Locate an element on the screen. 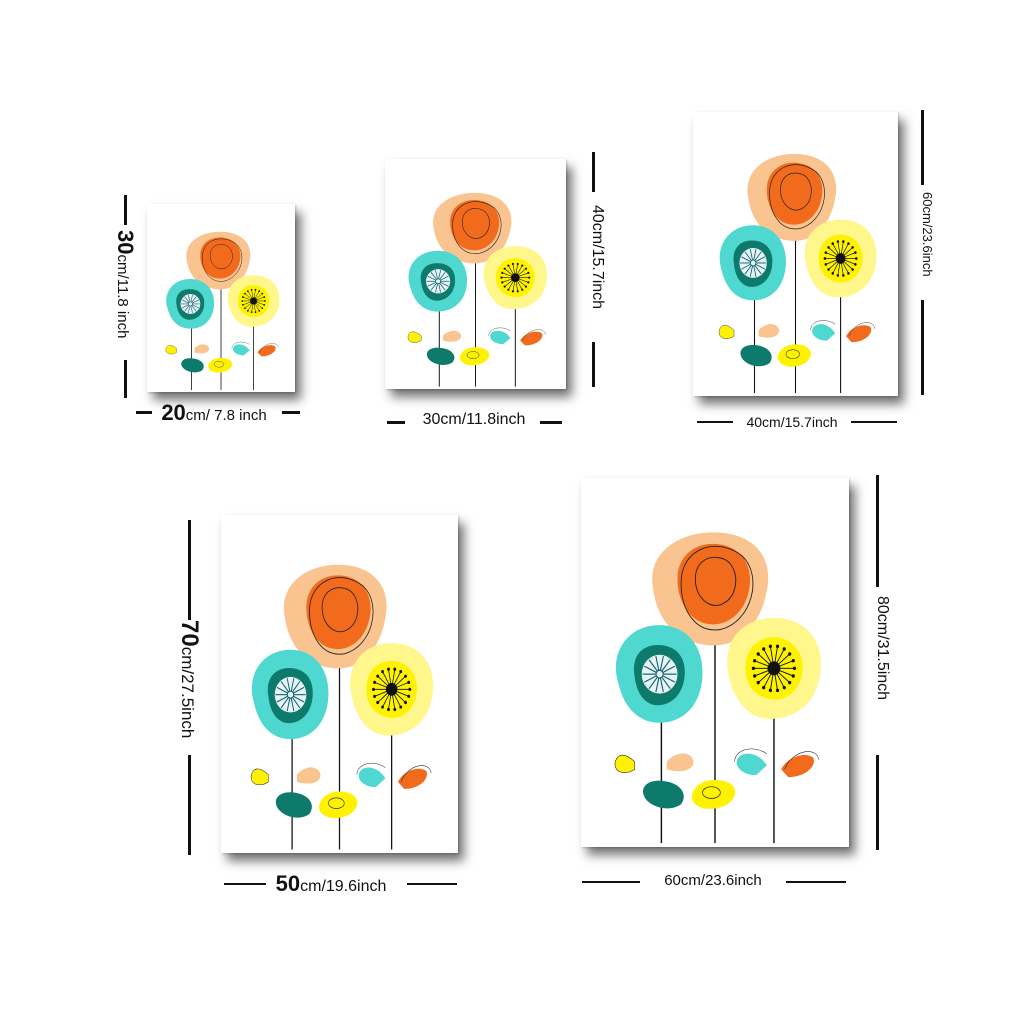 This screenshot has height=1024, width=1024. width-label-40x60: 40cm/15.7inch is located at coordinates (792, 422).